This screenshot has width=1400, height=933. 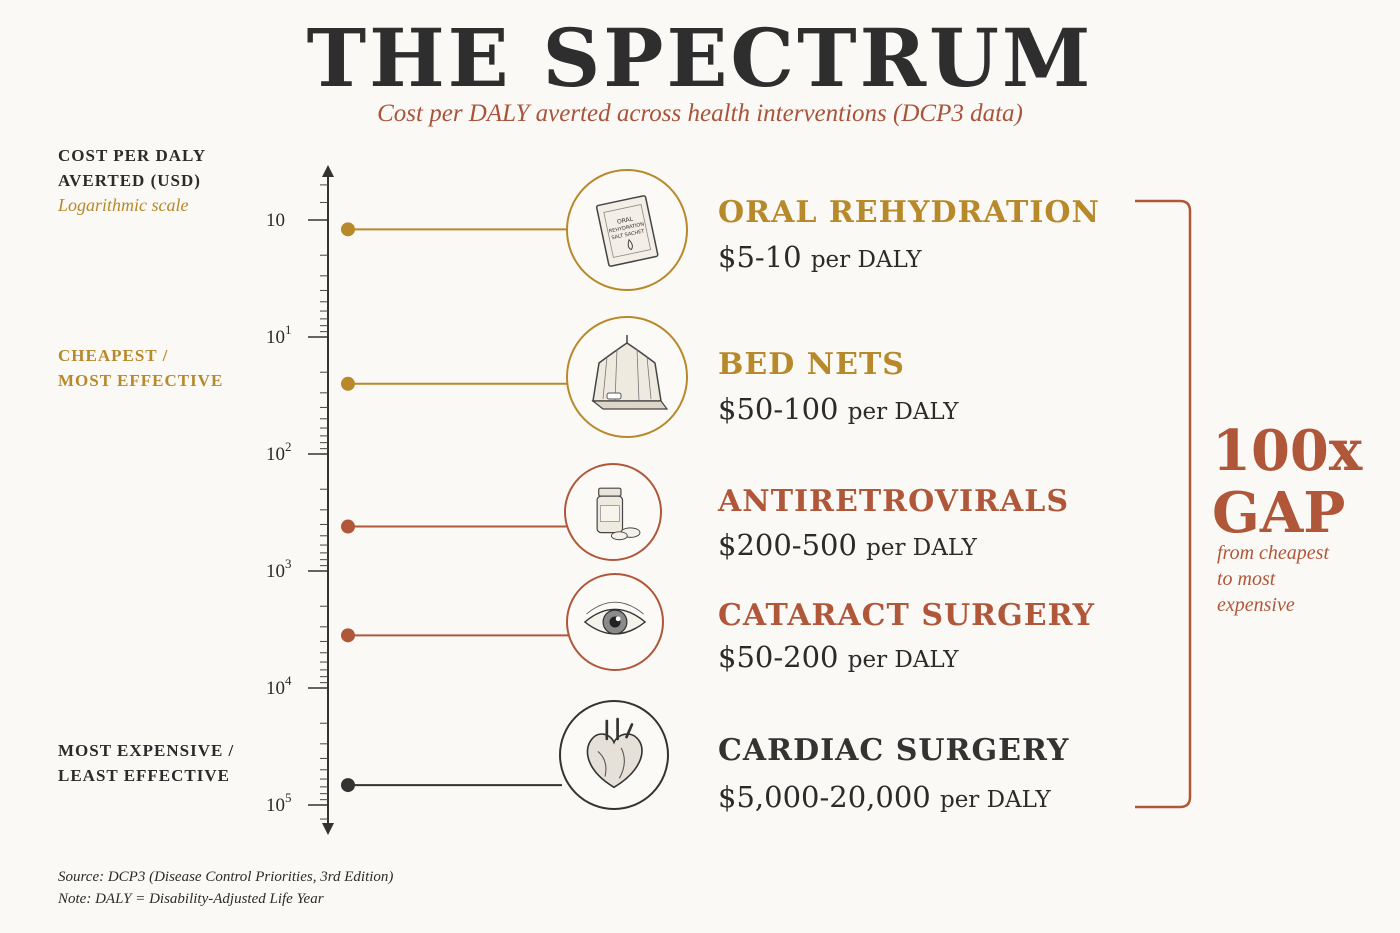 What do you see at coordinates (81, 877) in the screenshot?
I see `source-key: Source:` at bounding box center [81, 877].